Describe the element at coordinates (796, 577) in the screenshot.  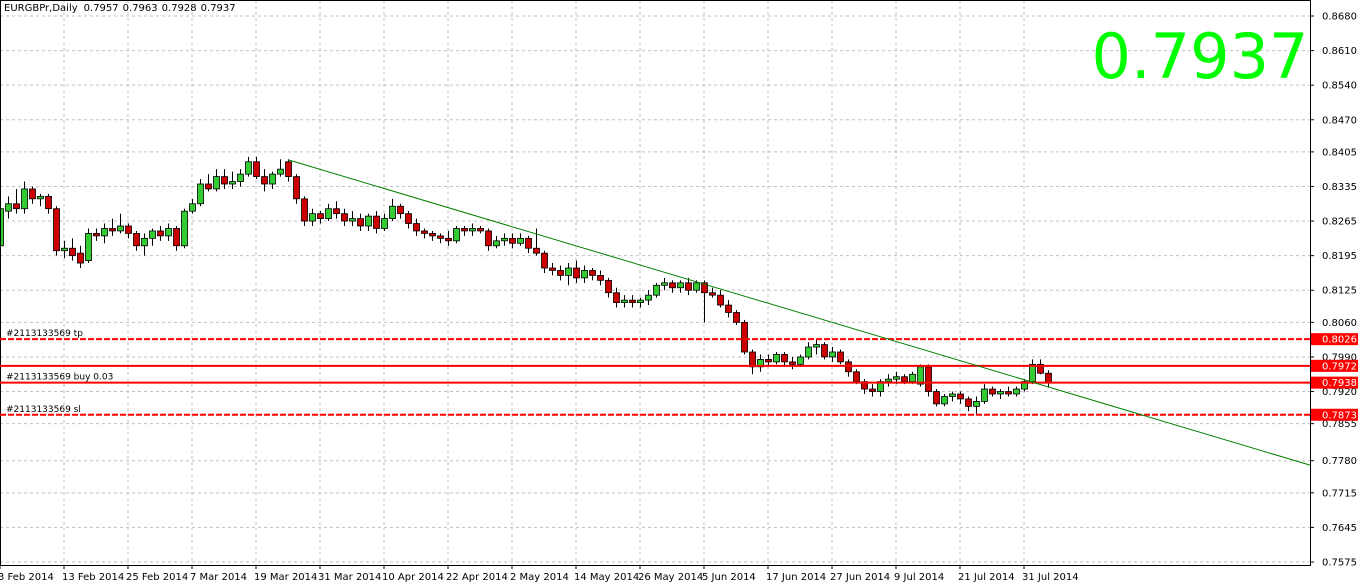
I see `x-tick-label: 17 Jun 2014` at that location.